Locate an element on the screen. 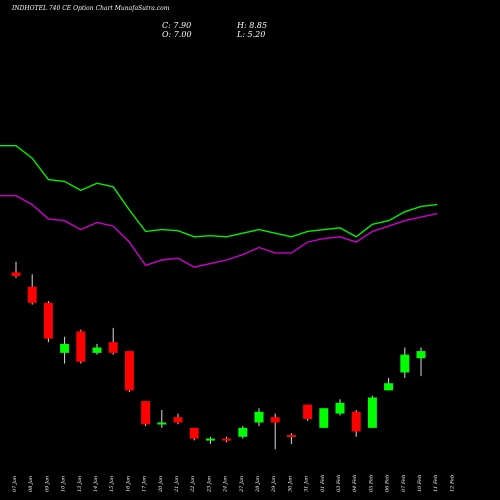 The height and width of the screenshot is (500, 500). date-tick-label: 10 Jan is located at coordinates (64, 484).